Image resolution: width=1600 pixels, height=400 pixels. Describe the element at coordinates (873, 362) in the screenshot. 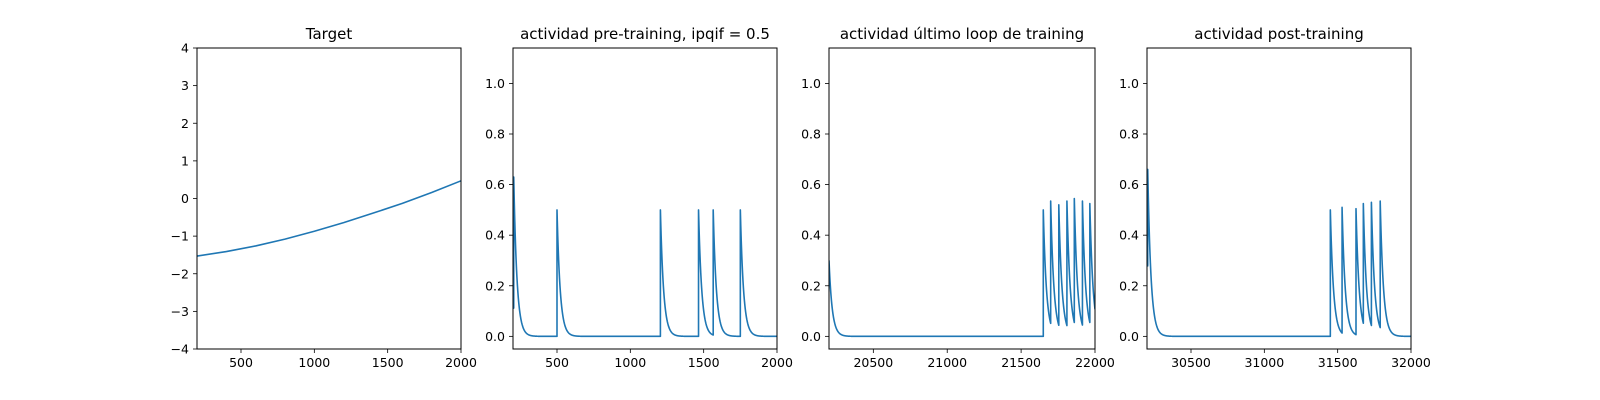

I see `x-tick-label: 20500` at that location.